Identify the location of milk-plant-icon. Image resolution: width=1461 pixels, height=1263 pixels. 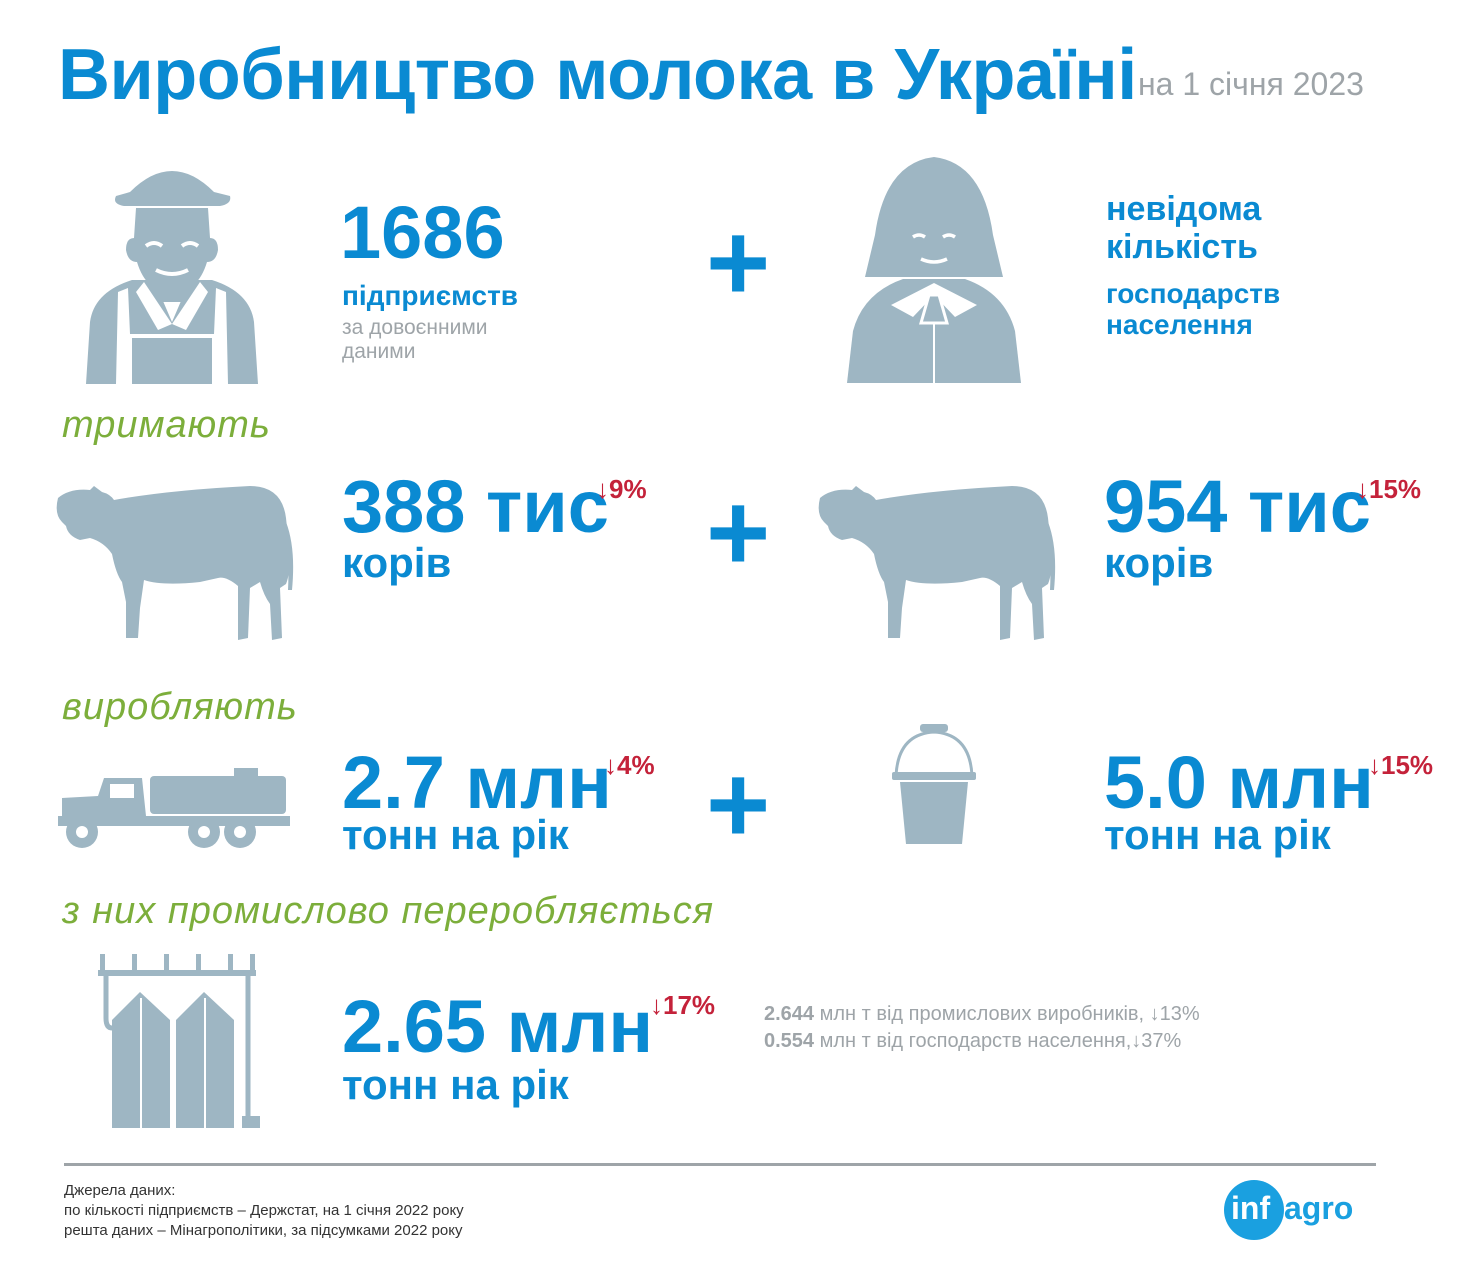
(179, 1041).